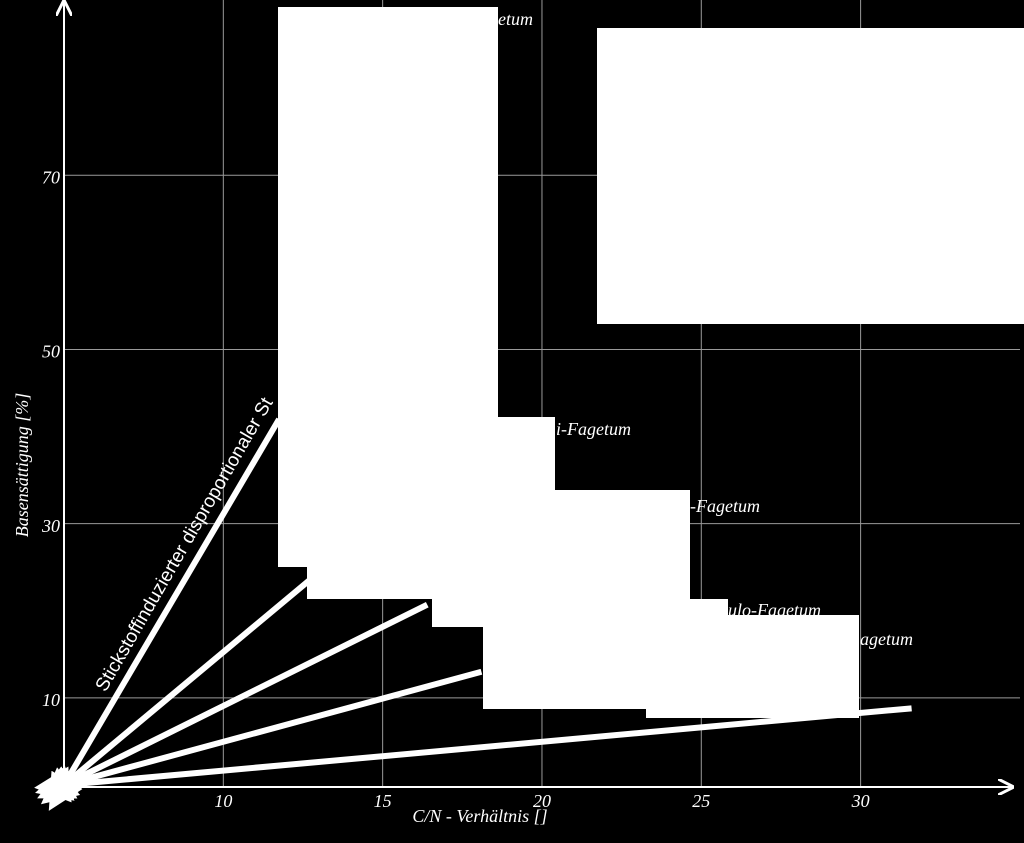 The width and height of the screenshot is (1024, 843). Describe the element at coordinates (50, 526) in the screenshot. I see `y-tick-label: 30` at that location.